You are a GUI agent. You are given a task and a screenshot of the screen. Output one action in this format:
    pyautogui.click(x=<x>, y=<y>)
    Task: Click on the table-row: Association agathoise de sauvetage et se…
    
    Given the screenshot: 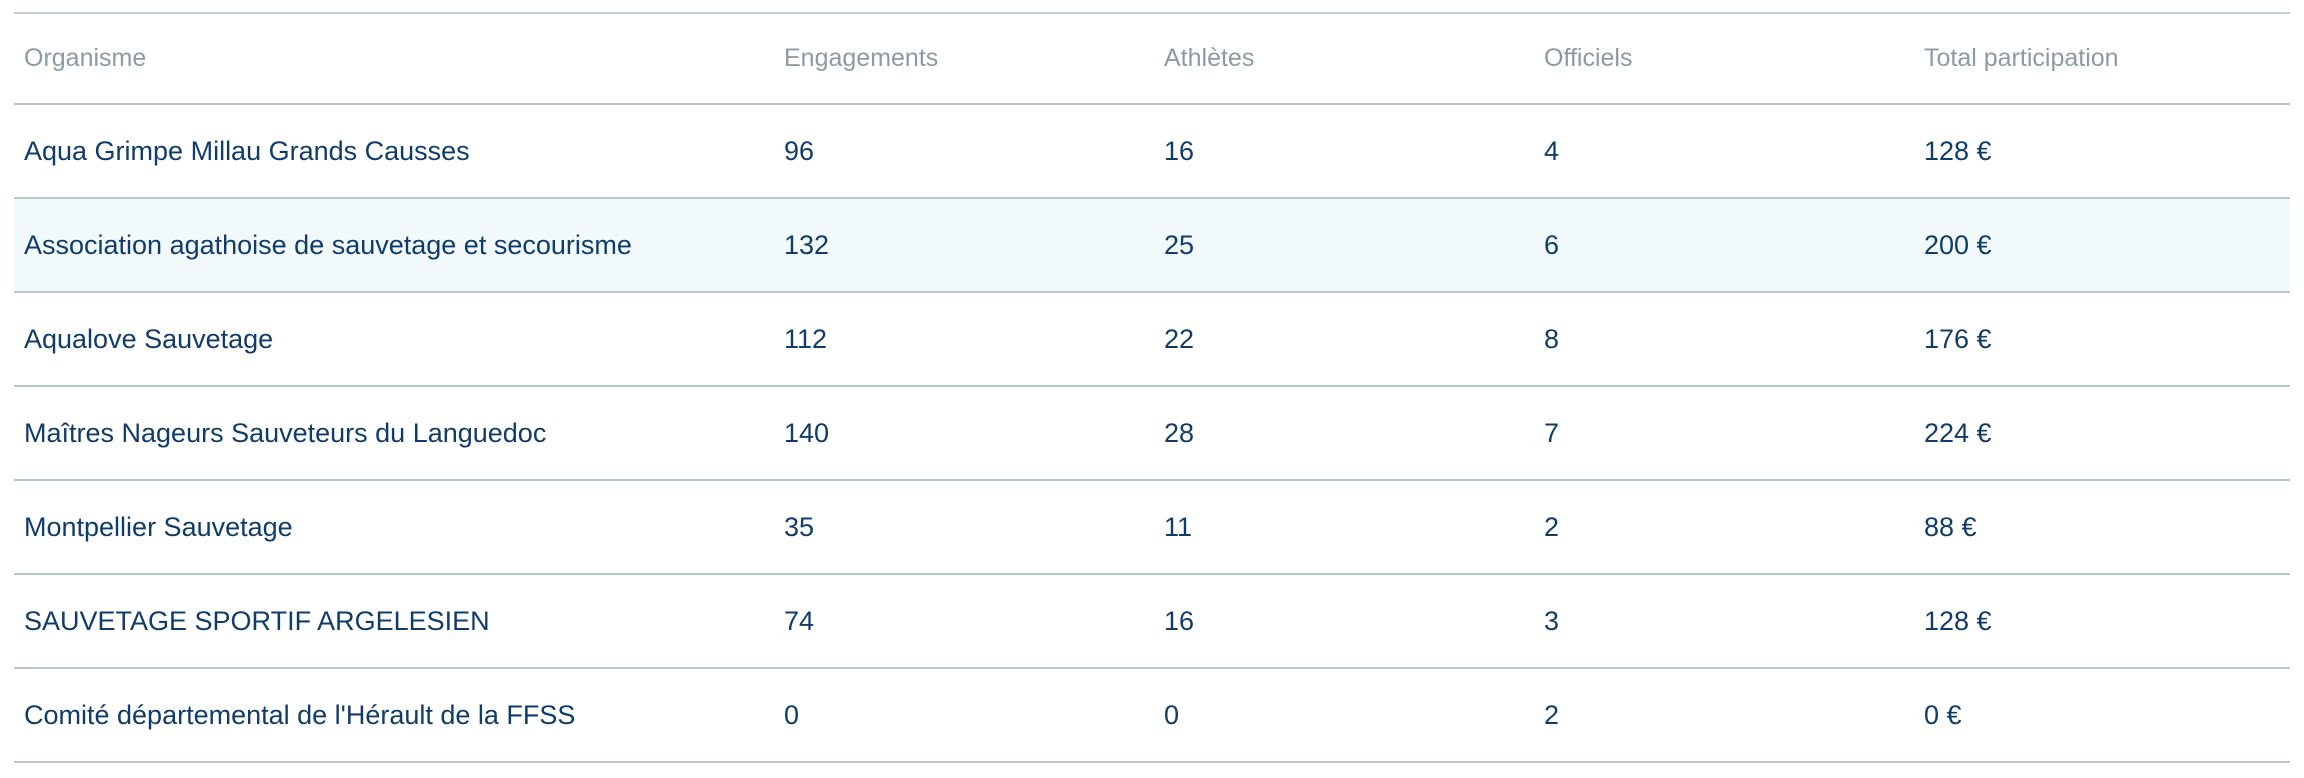 What is the action you would take?
    pyautogui.click(x=1152, y=245)
    